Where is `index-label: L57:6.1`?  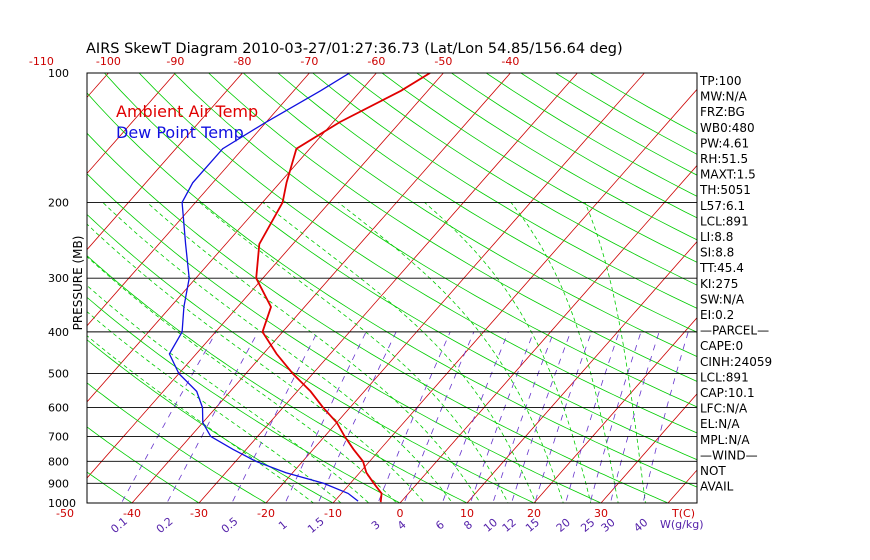 index-label: L57:6.1 is located at coordinates (722, 206).